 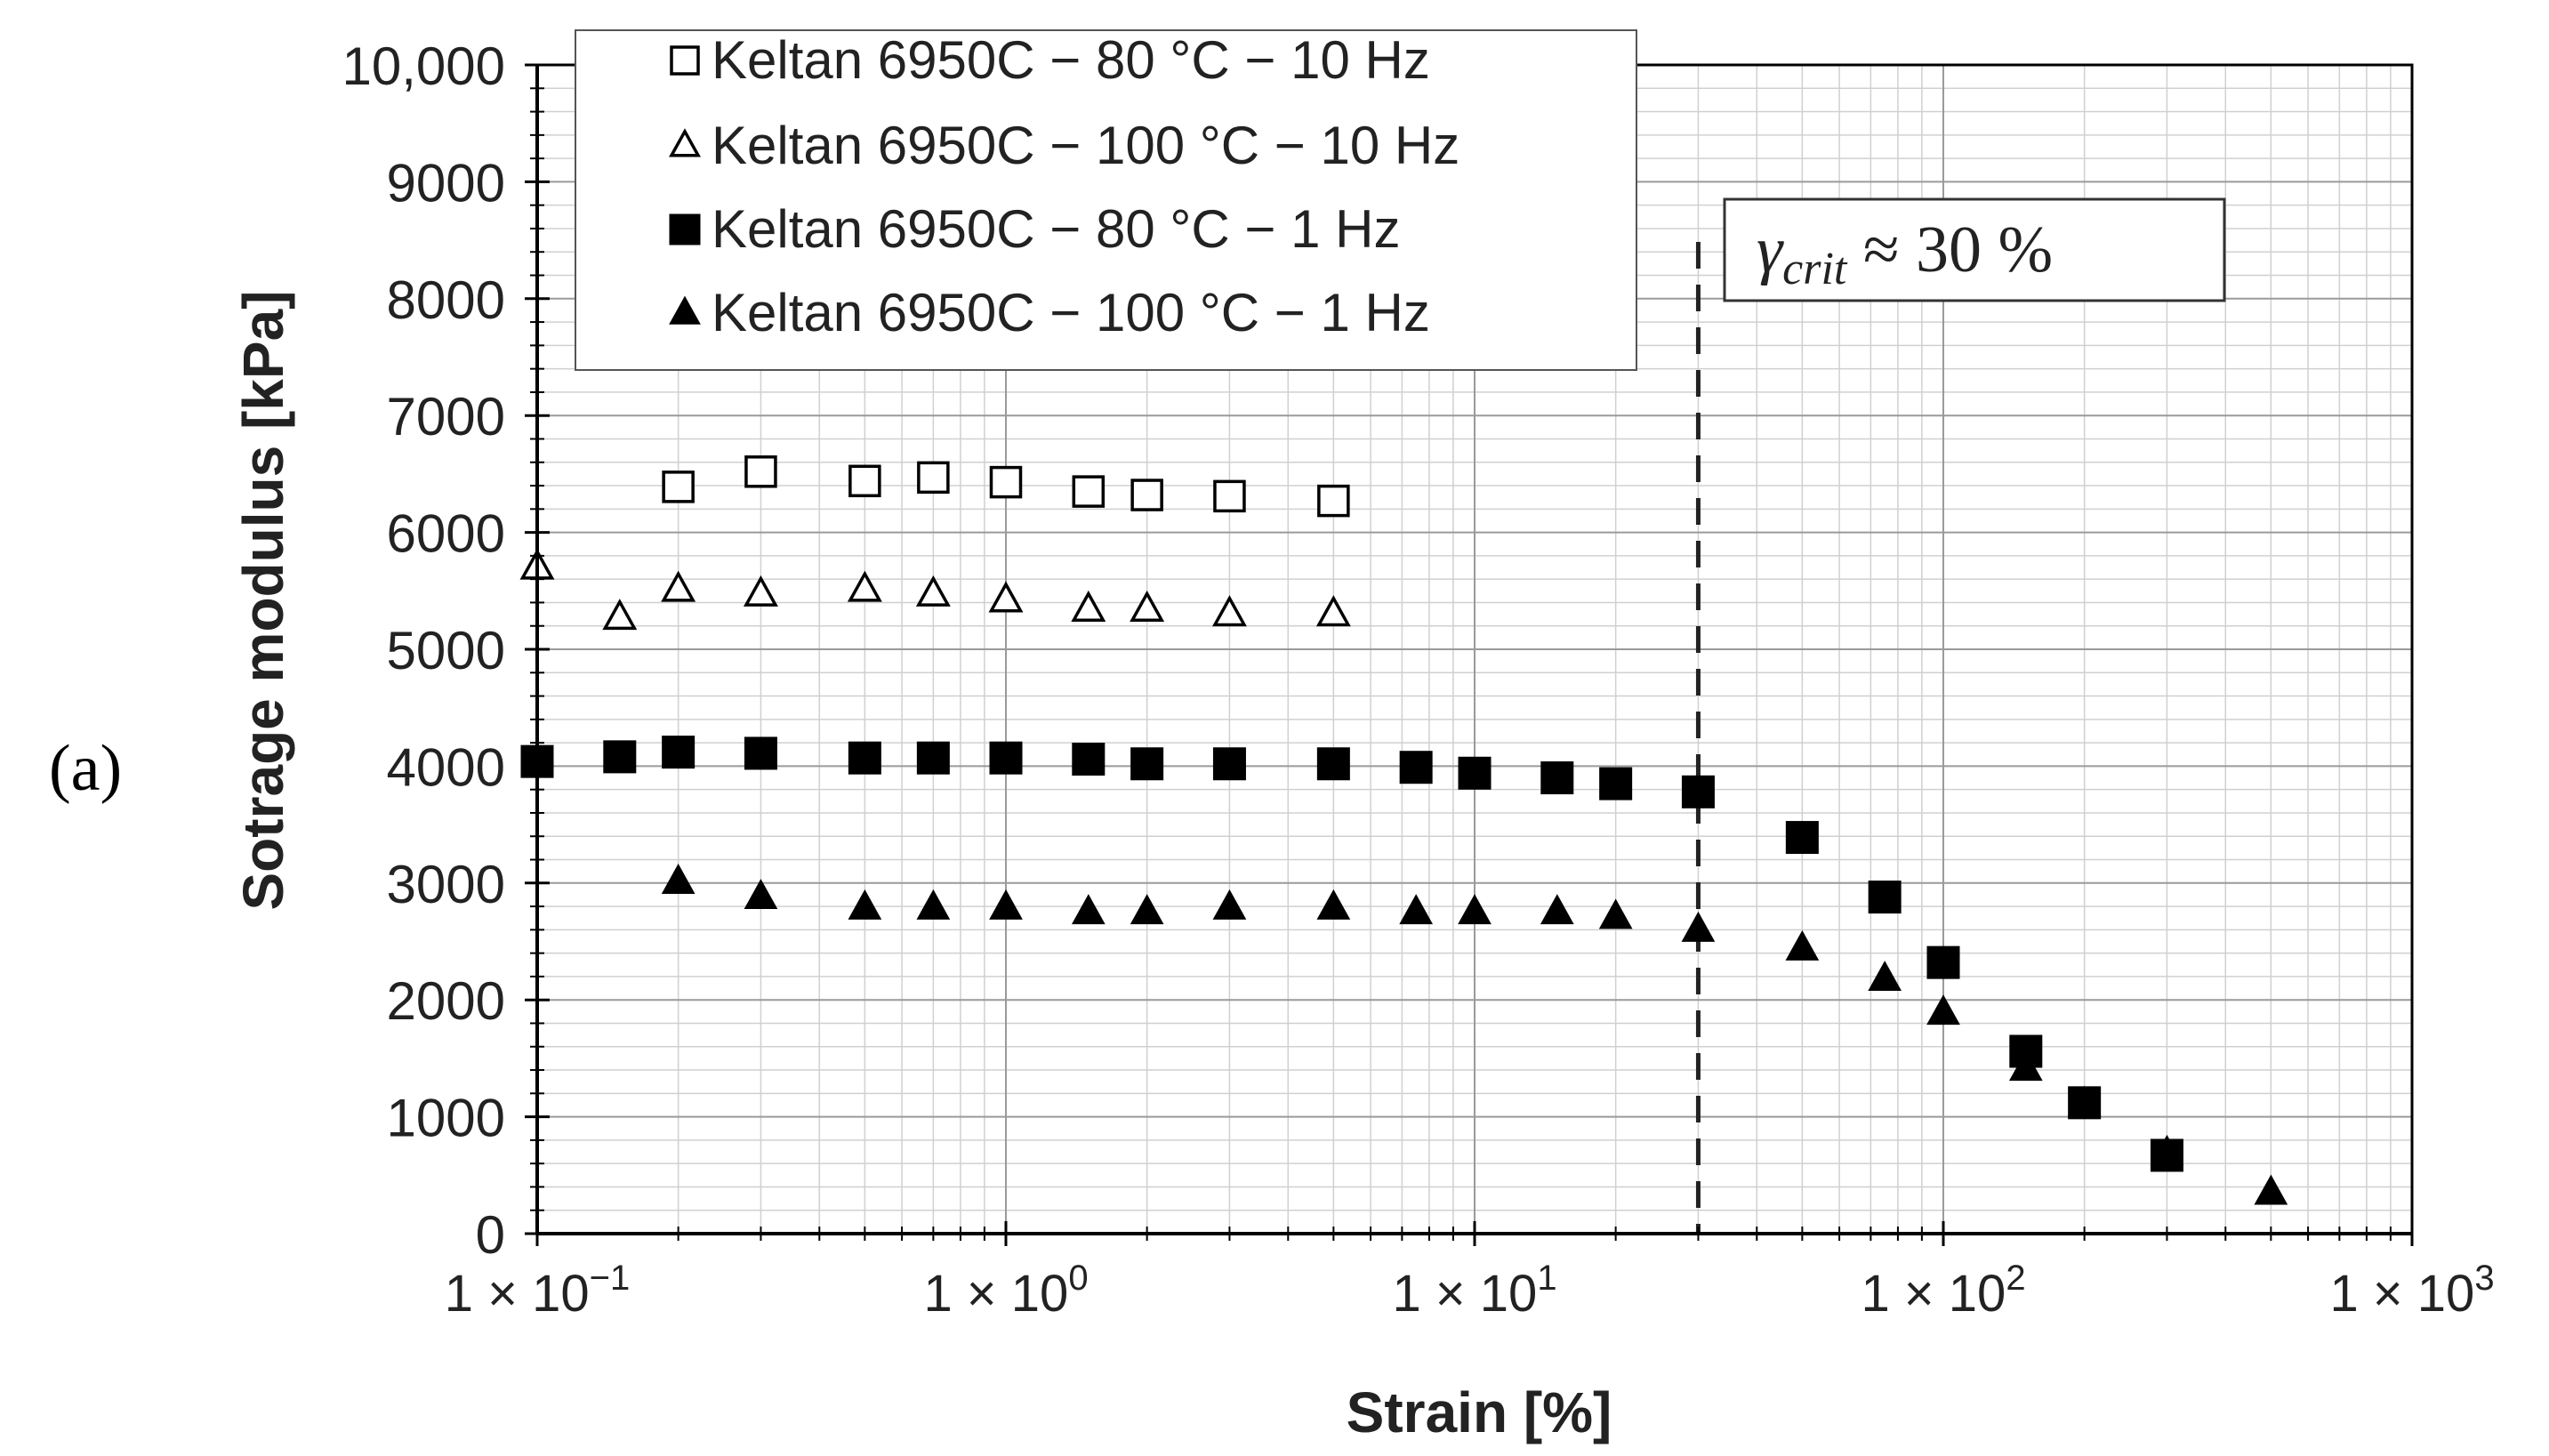 What do you see at coordinates (446, 650) in the screenshot?
I see `y-tick-label: 5000` at bounding box center [446, 650].